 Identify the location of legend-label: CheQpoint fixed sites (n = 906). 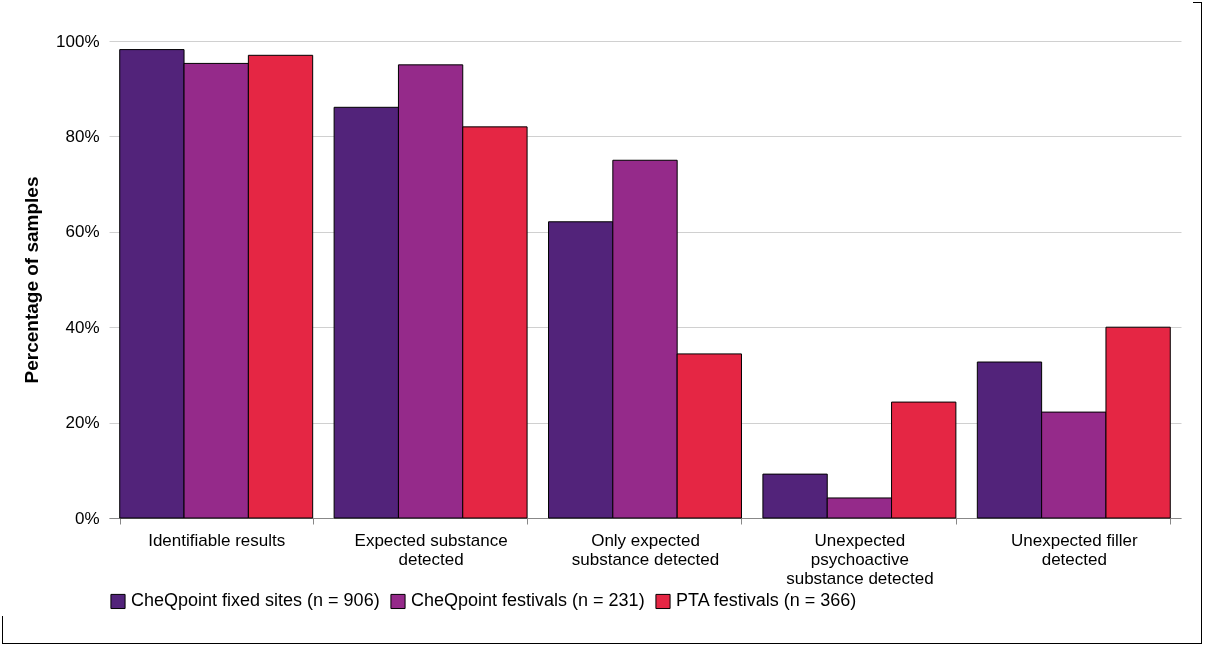
(255, 600).